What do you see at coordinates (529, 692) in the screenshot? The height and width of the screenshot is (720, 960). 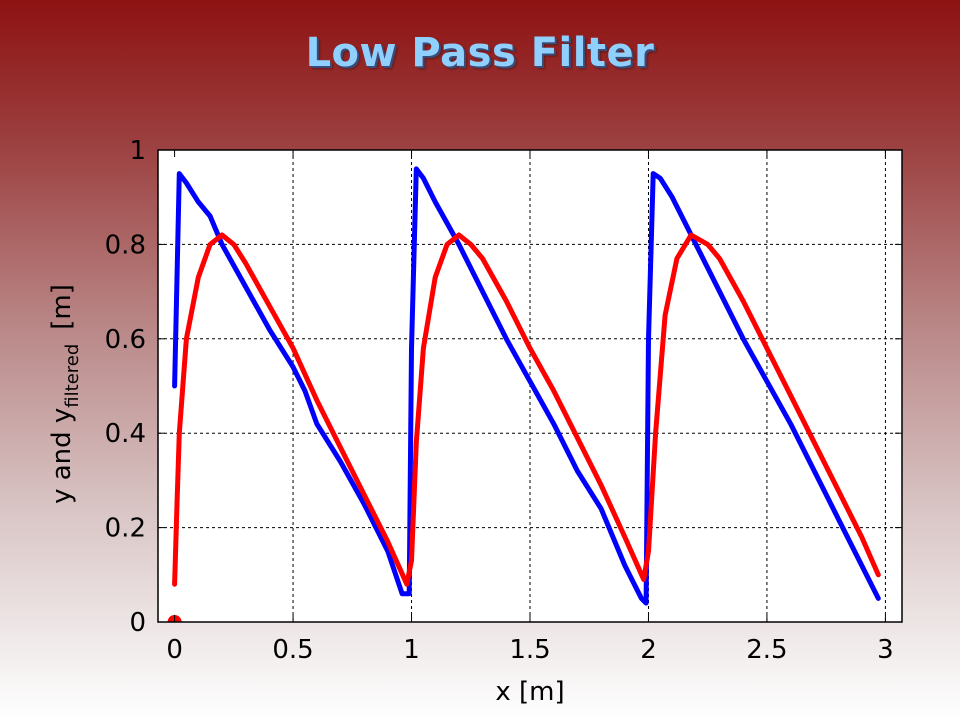 I see `x-axis-label: x [m]` at bounding box center [529, 692].